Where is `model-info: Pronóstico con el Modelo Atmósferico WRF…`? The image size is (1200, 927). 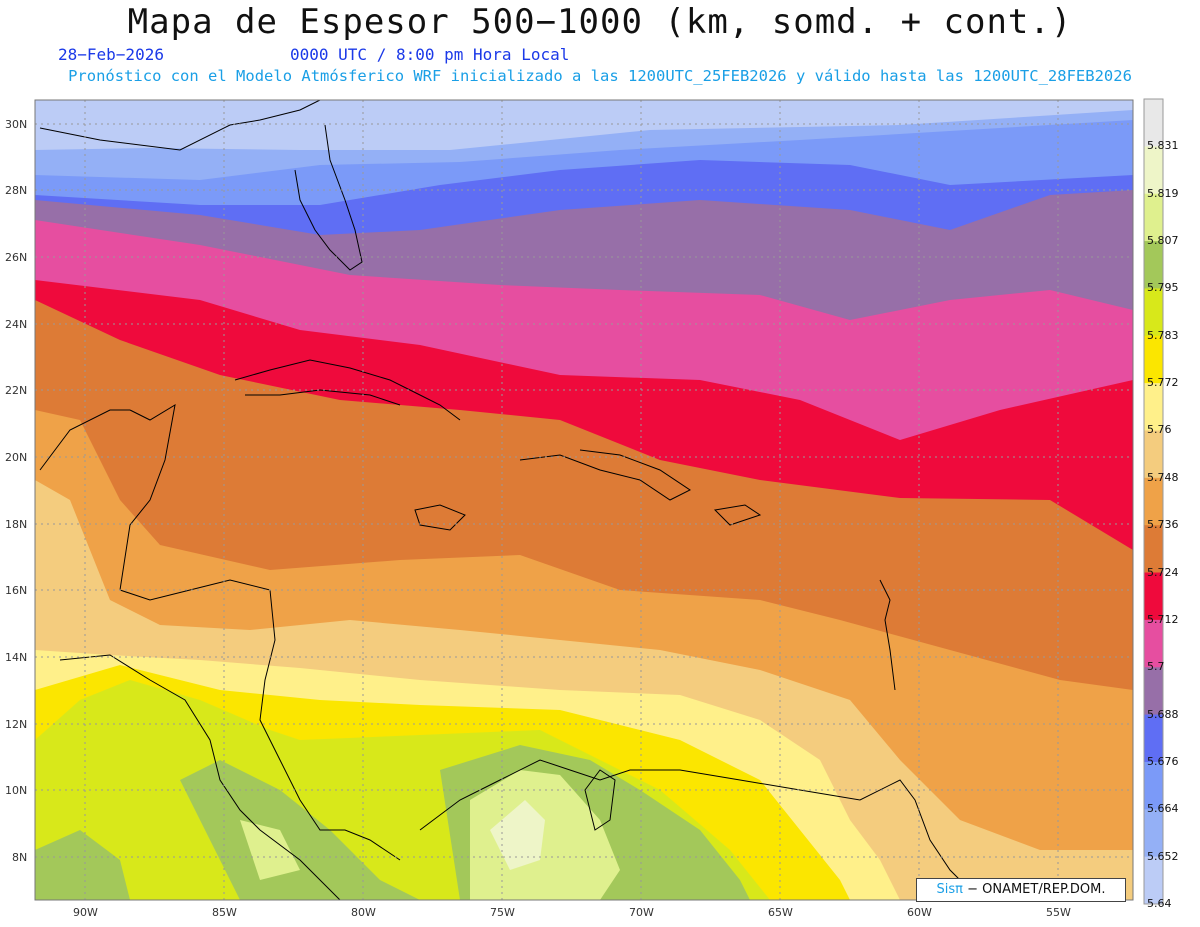
model-info: Pronóstico con el Modelo Atmósferico WRF… is located at coordinates (600, 76).